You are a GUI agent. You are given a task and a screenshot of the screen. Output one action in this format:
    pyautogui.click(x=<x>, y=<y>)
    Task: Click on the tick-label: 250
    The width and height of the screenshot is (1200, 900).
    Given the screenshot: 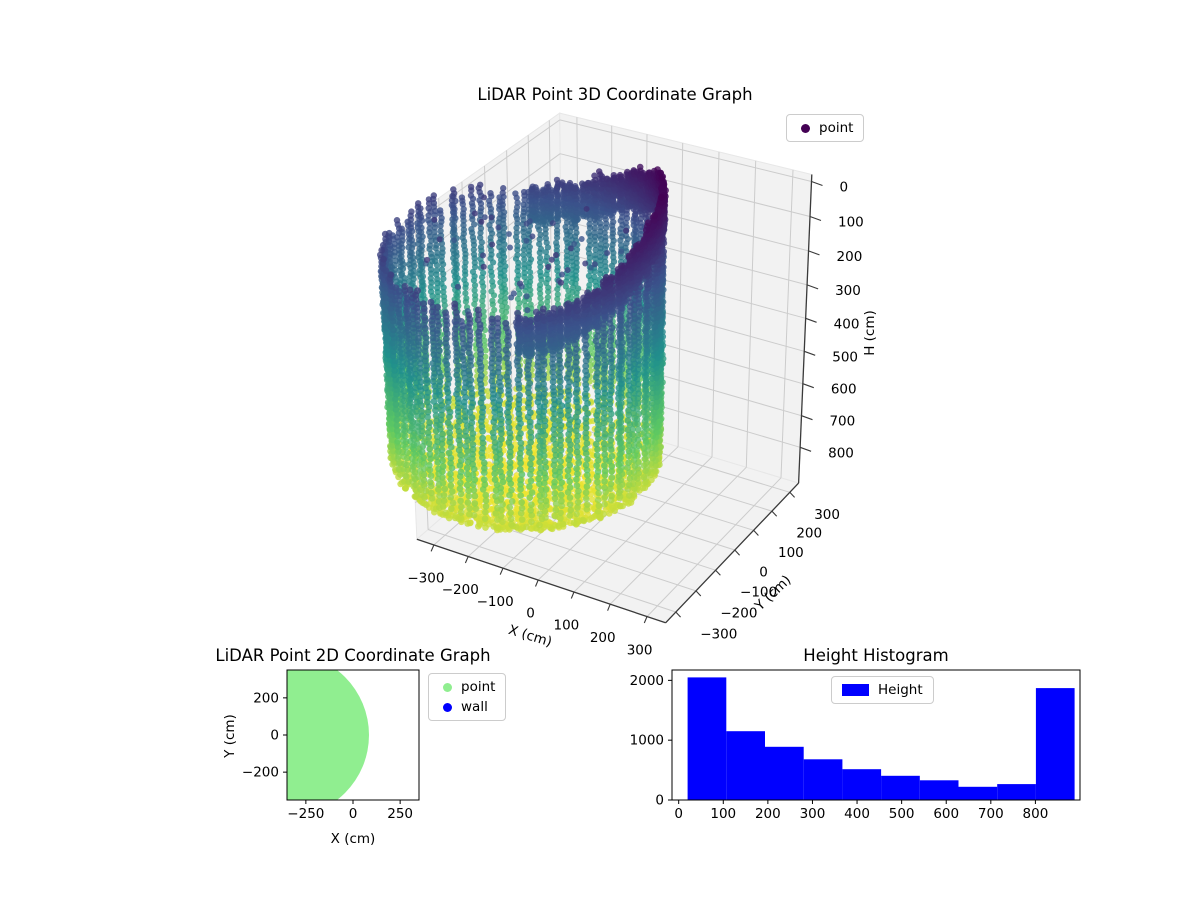 What is the action you would take?
    pyautogui.click(x=400, y=814)
    